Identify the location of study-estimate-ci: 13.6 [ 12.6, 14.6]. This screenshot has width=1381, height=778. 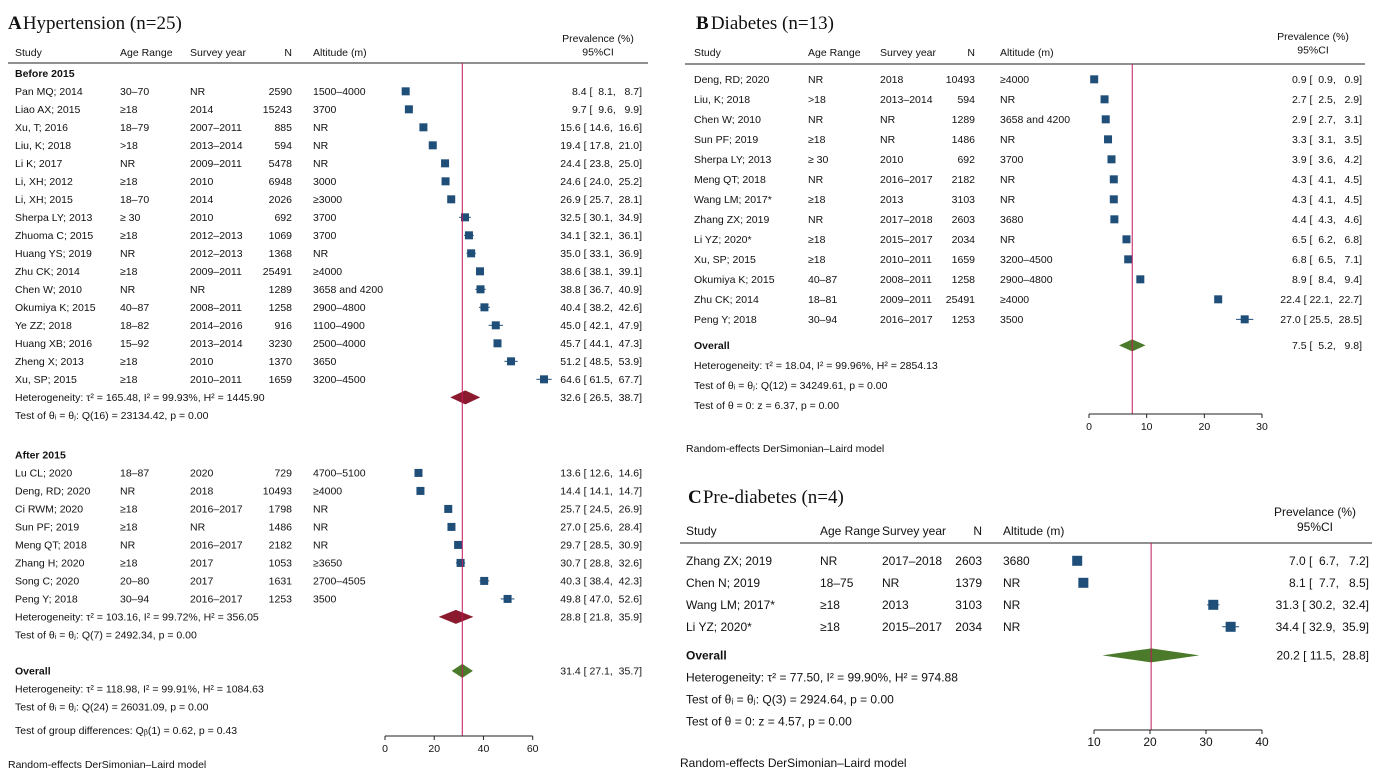
(601, 474).